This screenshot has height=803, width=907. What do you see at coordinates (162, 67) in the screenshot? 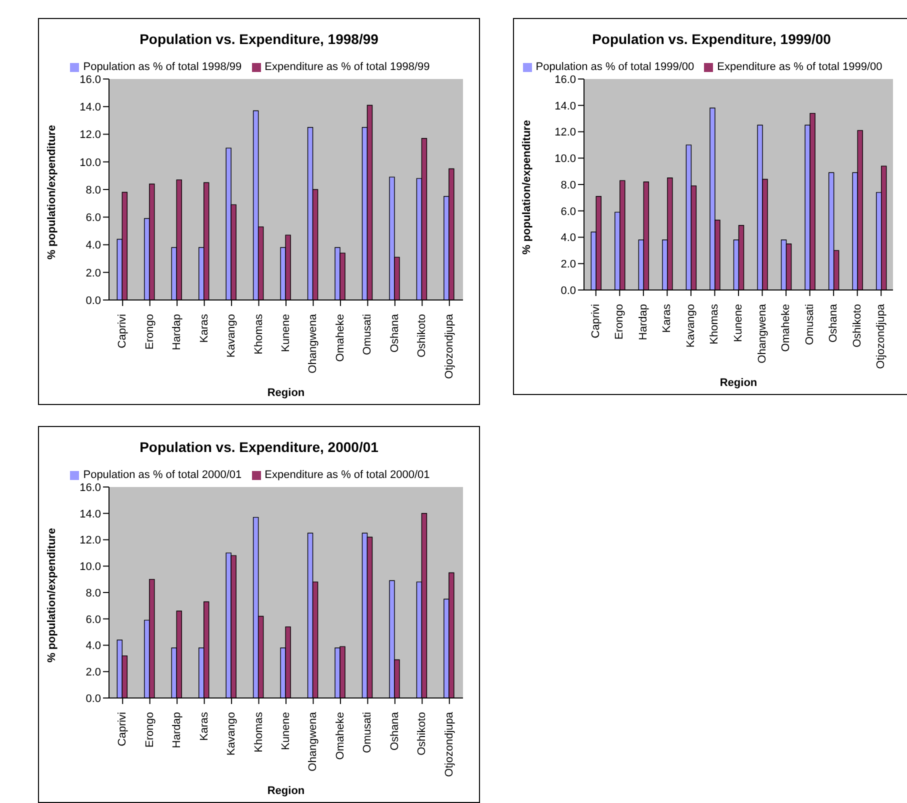
I see `legend-label: Population as % of total 1998/99` at bounding box center [162, 67].